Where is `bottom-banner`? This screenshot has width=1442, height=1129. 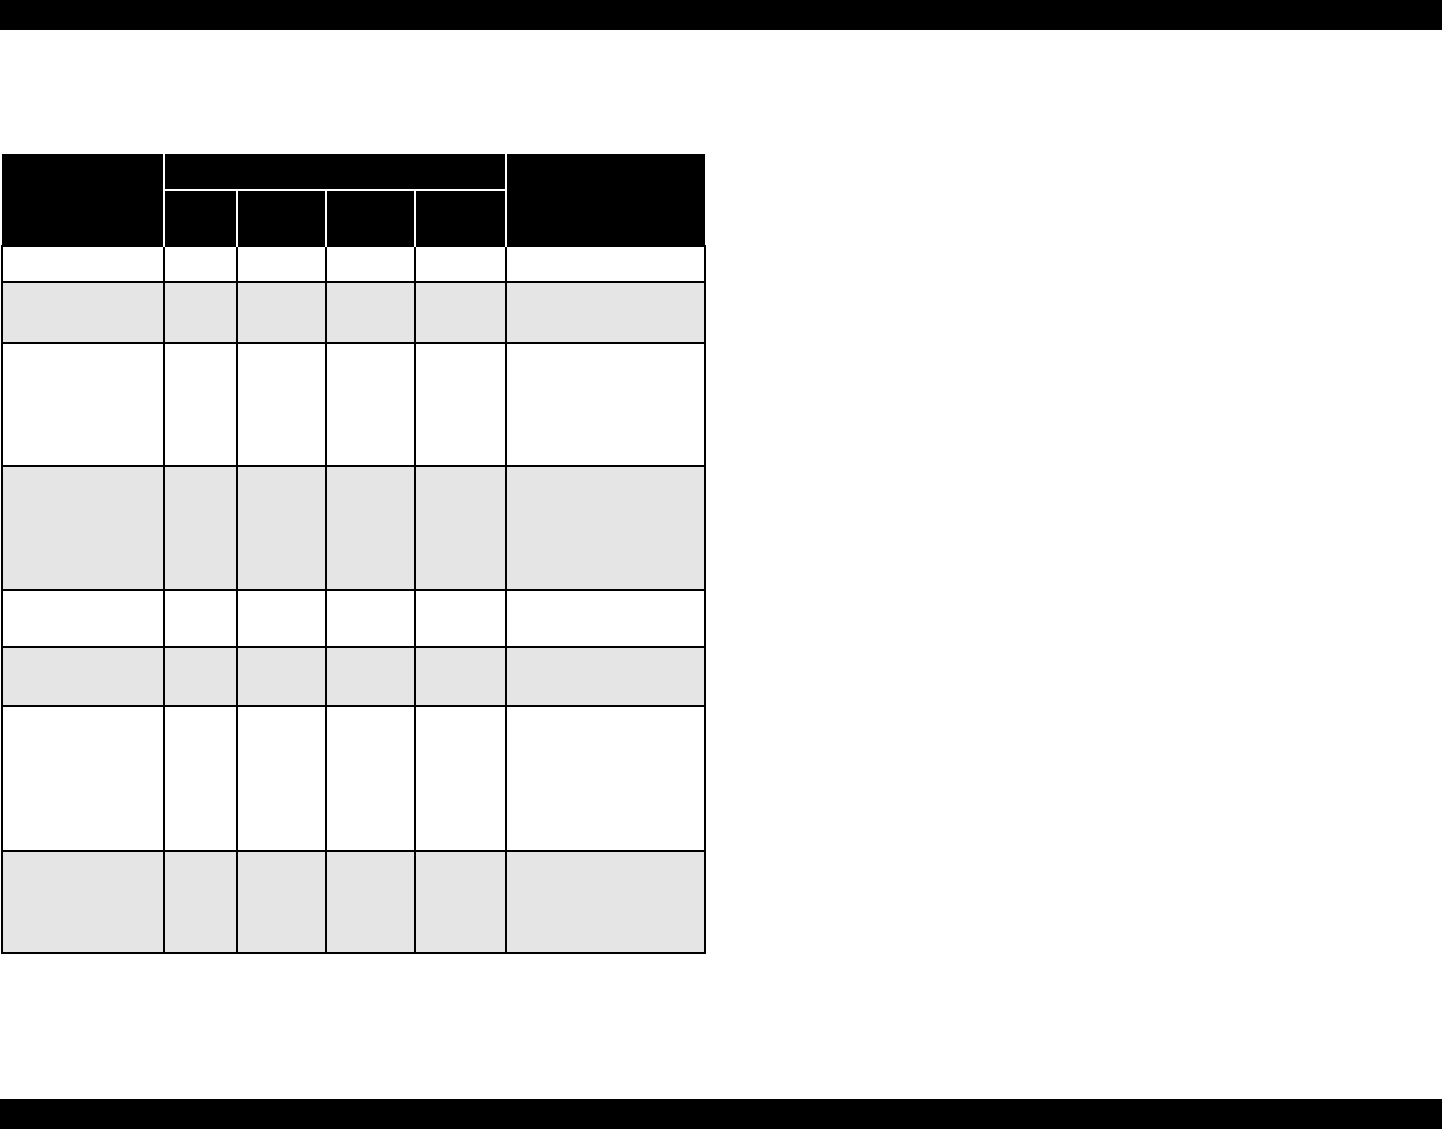
bottom-banner is located at coordinates (721, 1114).